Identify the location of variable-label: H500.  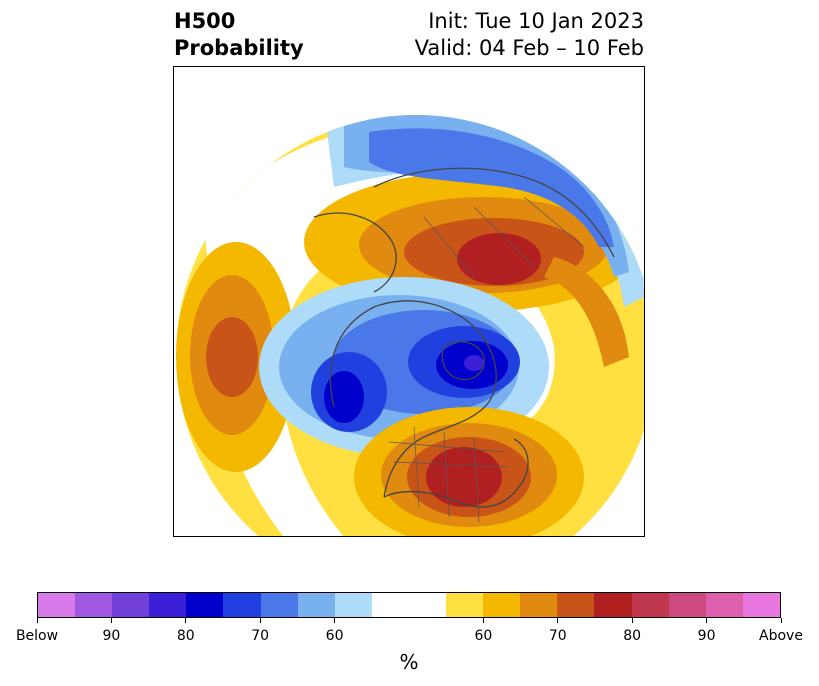
(205, 21).